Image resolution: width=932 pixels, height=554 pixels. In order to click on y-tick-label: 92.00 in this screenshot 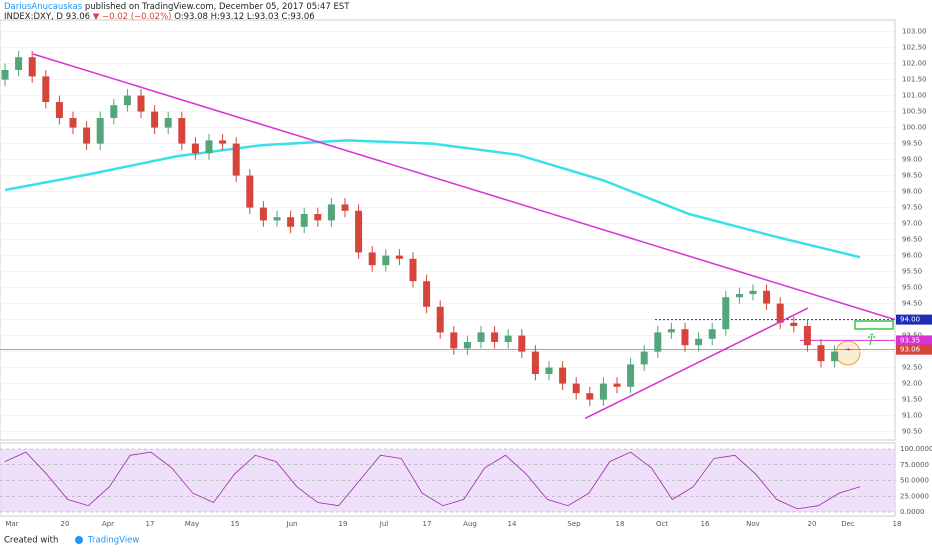, I will do `click(912, 384)`.